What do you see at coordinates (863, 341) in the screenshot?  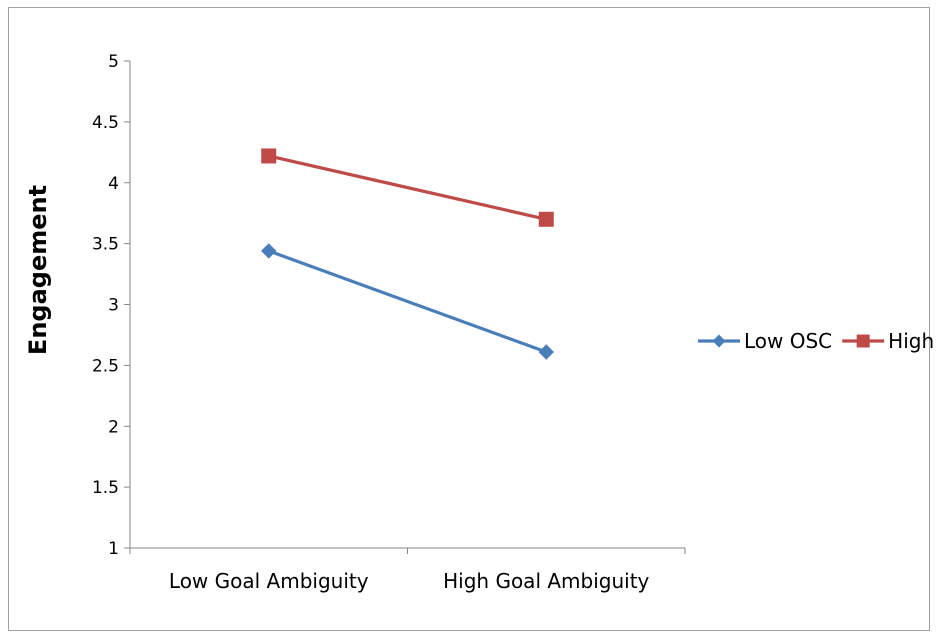 I see `legend-marker-square` at bounding box center [863, 341].